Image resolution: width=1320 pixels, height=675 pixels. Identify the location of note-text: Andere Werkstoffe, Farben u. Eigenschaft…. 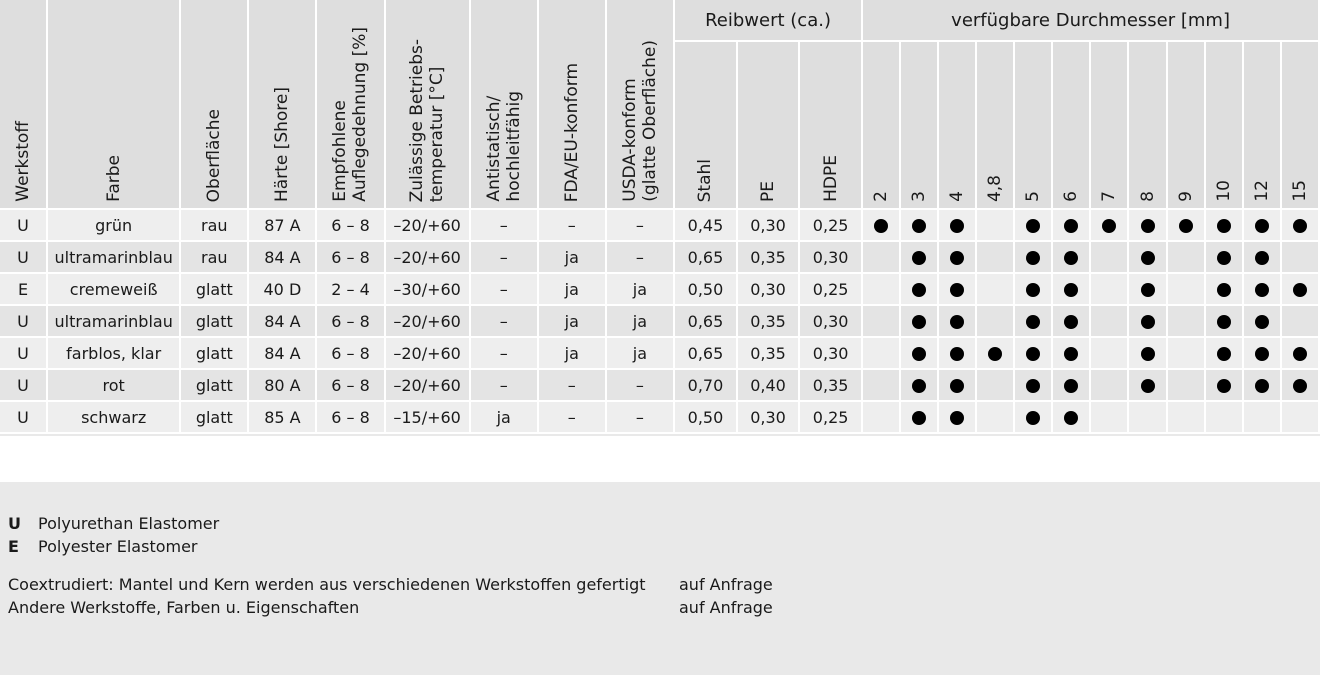
(184, 607).